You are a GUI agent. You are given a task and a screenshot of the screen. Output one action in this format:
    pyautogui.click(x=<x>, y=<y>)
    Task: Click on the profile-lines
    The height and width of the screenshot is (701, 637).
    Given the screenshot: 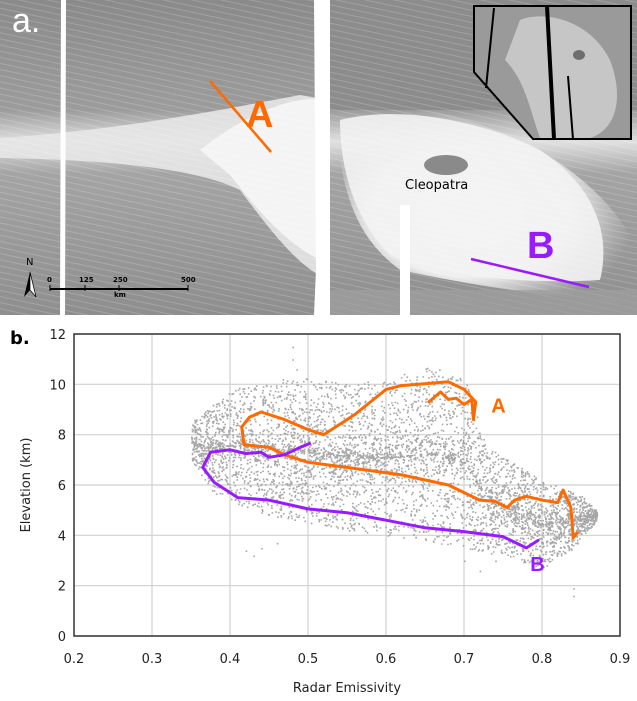 What is the action you would take?
    pyautogui.click(x=390, y=465)
    